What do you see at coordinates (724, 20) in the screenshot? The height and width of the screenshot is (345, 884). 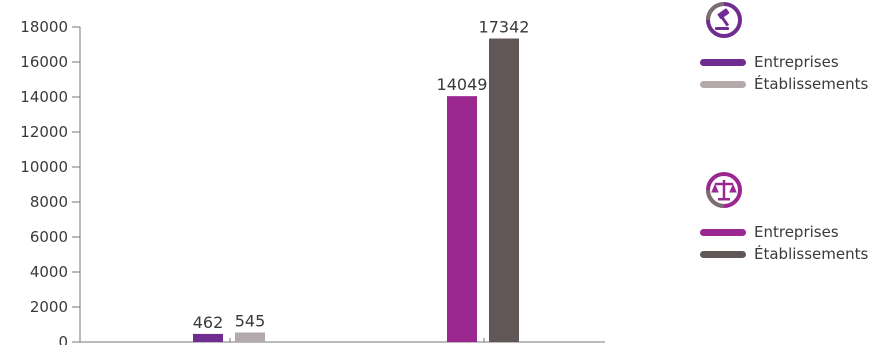 I see `gavel-icon` at bounding box center [724, 20].